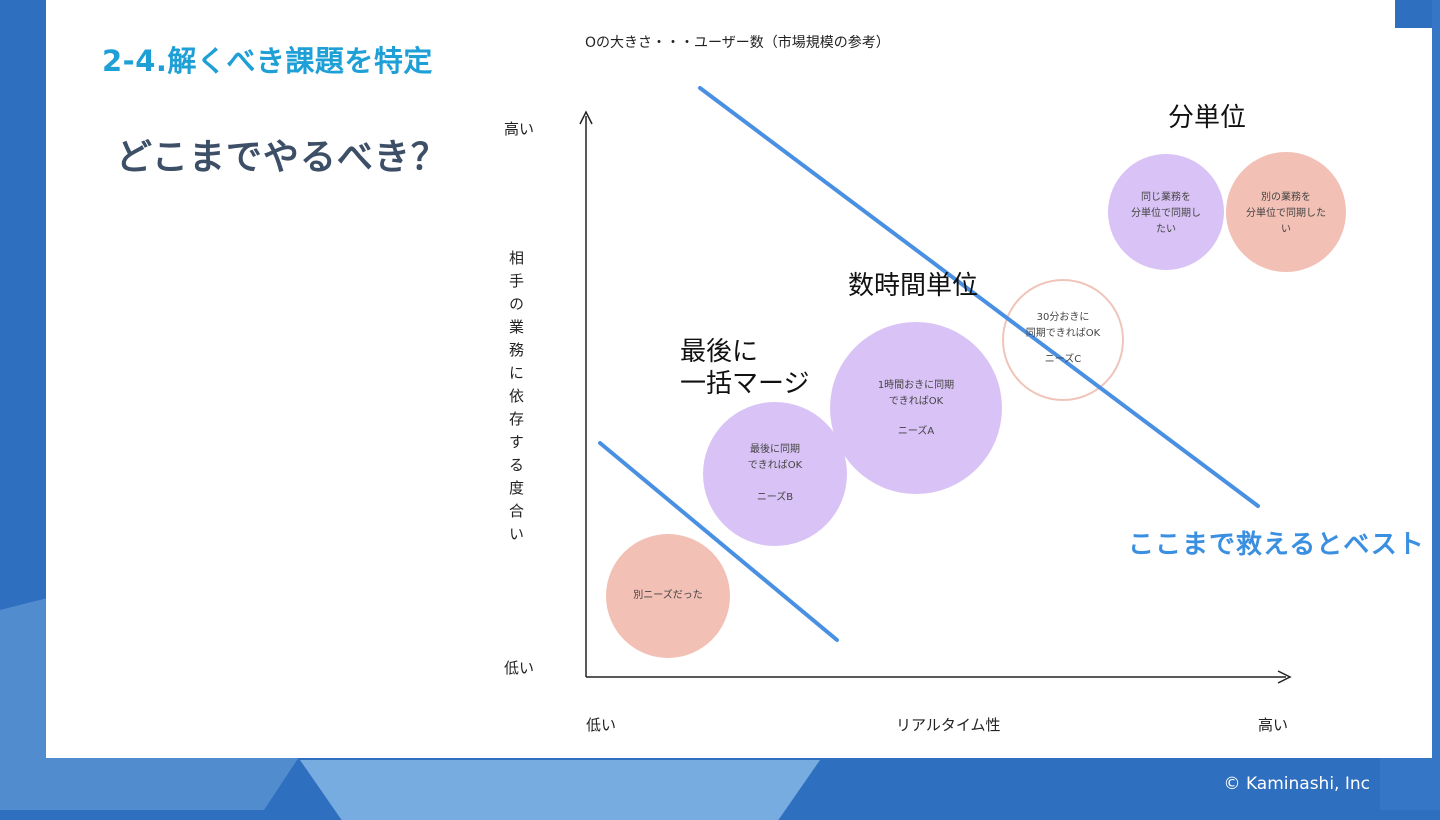 This screenshot has width=1440, height=820. Describe the element at coordinates (519, 668) in the screenshot. I see `y-axis-low-label: 低い` at that location.